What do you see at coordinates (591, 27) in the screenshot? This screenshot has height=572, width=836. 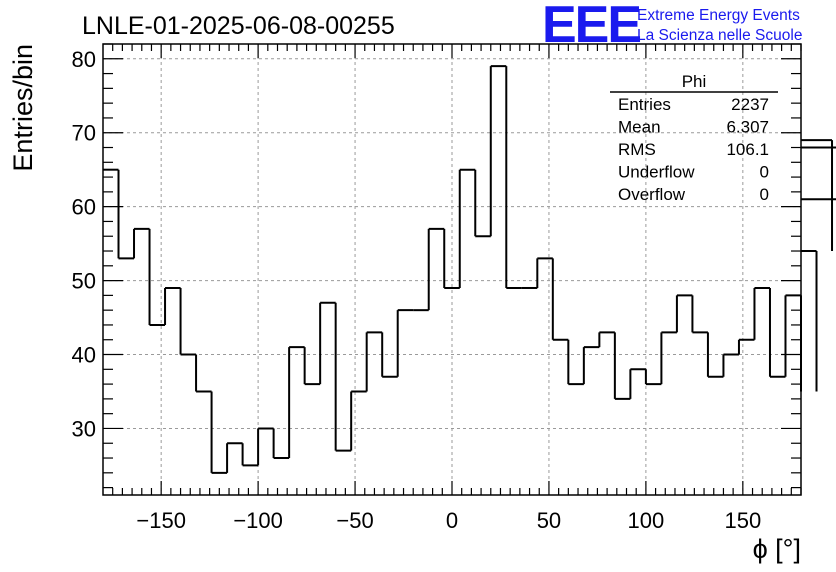 I see `eee-logo-text: EEE` at bounding box center [591, 27].